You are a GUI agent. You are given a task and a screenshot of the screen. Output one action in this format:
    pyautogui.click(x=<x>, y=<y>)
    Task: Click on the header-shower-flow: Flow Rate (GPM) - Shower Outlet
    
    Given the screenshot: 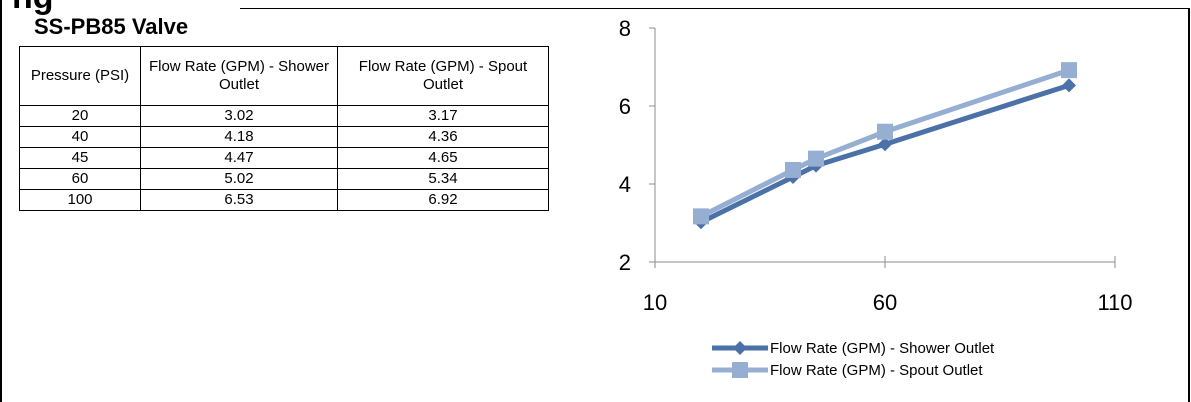 What is the action you would take?
    pyautogui.click(x=239, y=76)
    